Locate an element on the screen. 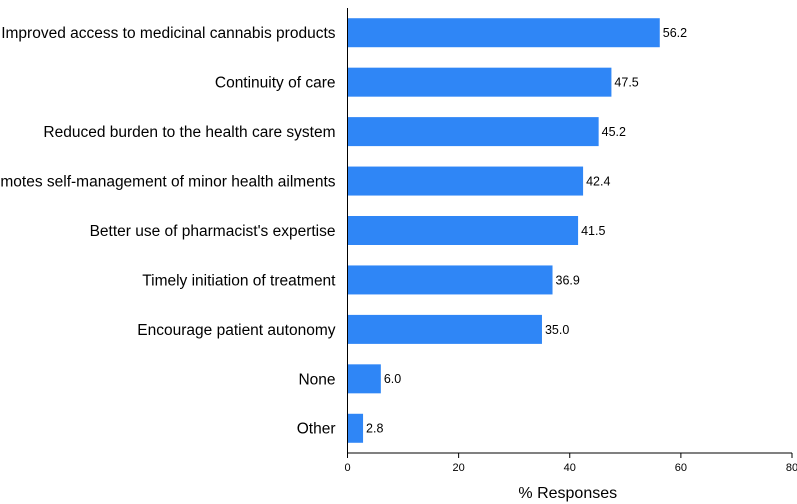  value-label: 42.4 is located at coordinates (598, 181).